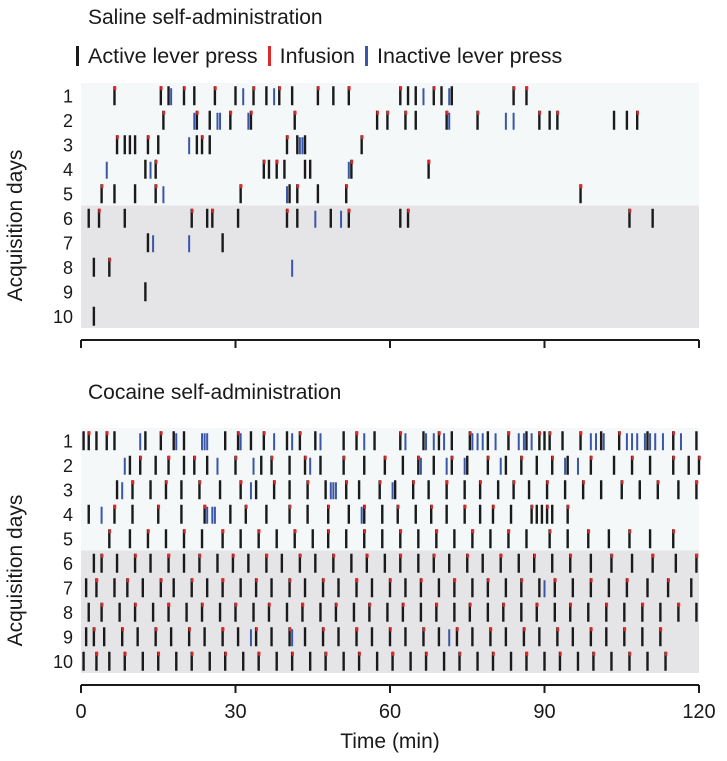  I want to click on cocaine-day-label-9: 9, so click(68, 637).